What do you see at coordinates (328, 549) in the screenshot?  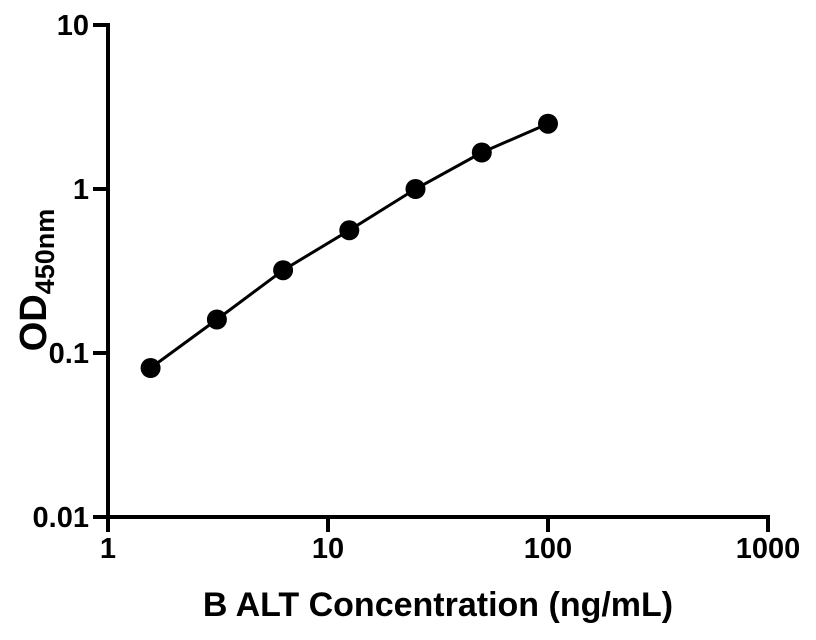 I see `x-axis-tick-label: 10` at bounding box center [328, 549].